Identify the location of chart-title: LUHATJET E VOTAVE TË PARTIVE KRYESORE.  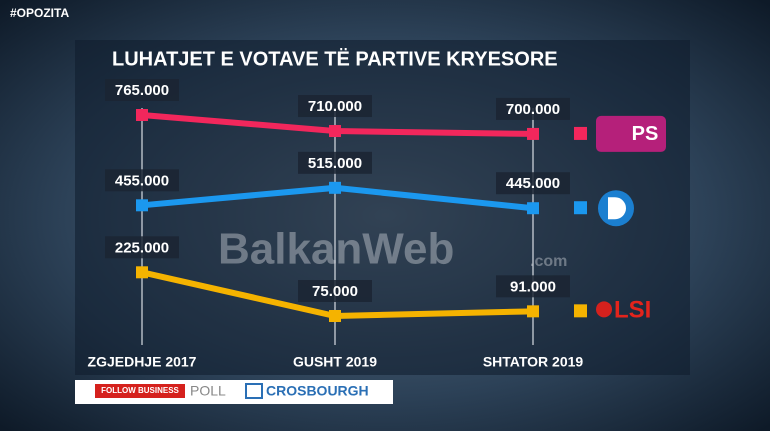
(335, 58).